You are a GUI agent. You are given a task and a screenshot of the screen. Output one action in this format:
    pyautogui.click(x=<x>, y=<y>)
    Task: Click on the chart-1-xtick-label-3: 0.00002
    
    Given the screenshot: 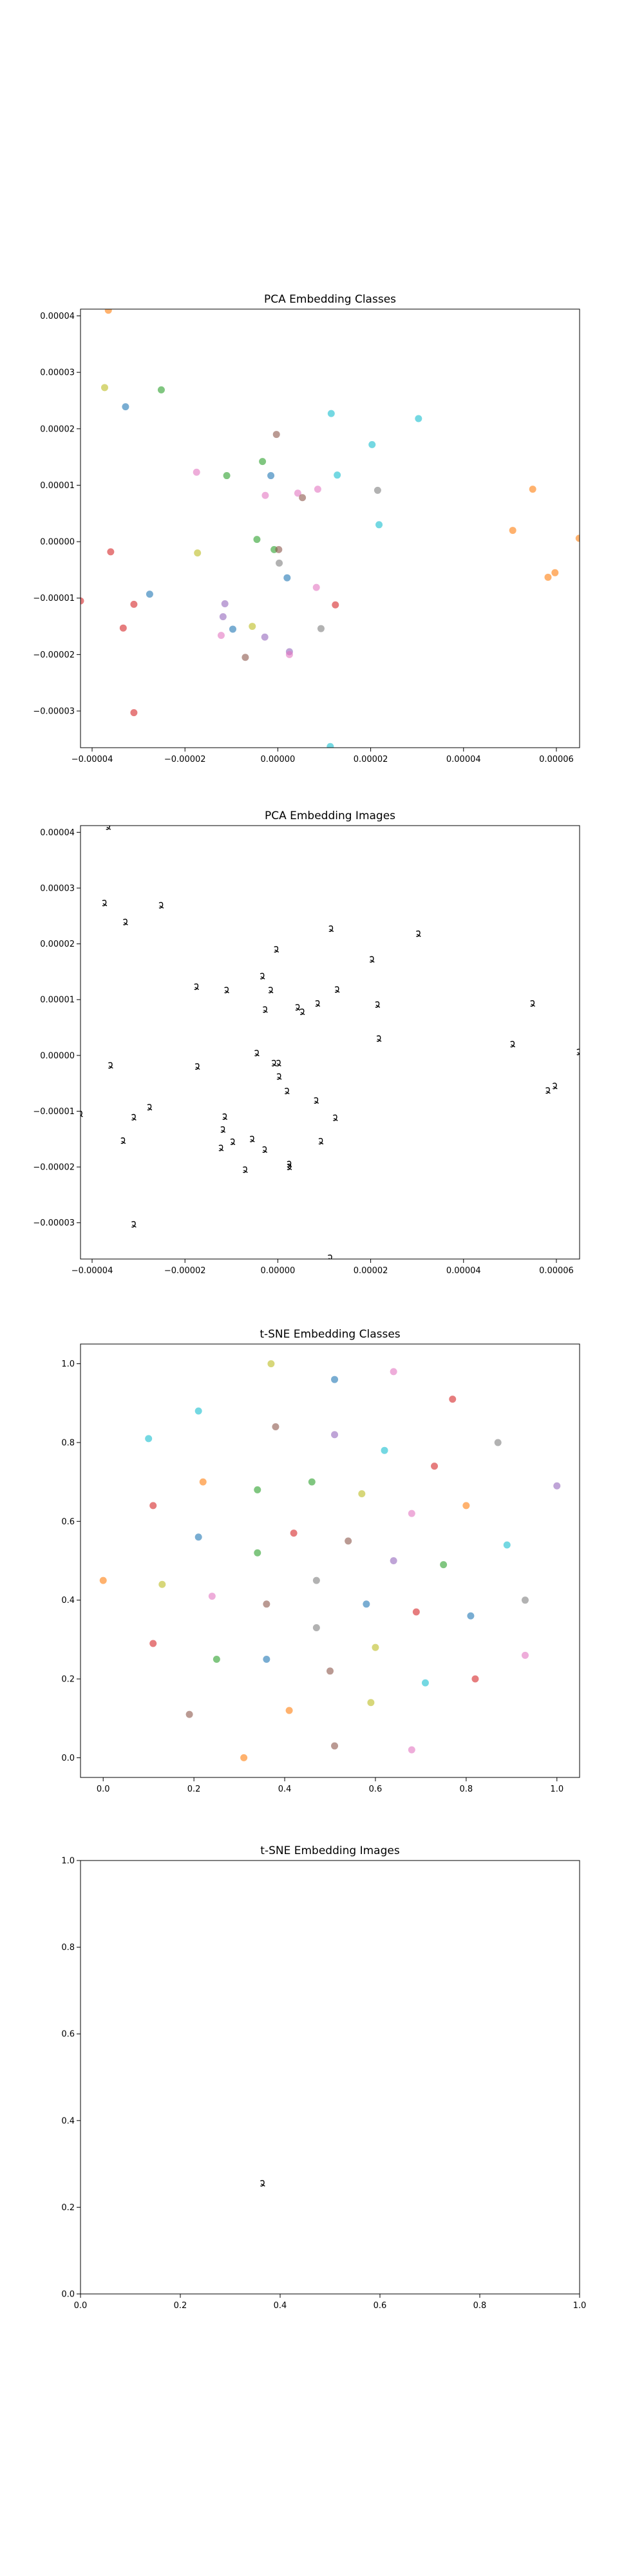 What is the action you would take?
    pyautogui.click(x=371, y=1271)
    